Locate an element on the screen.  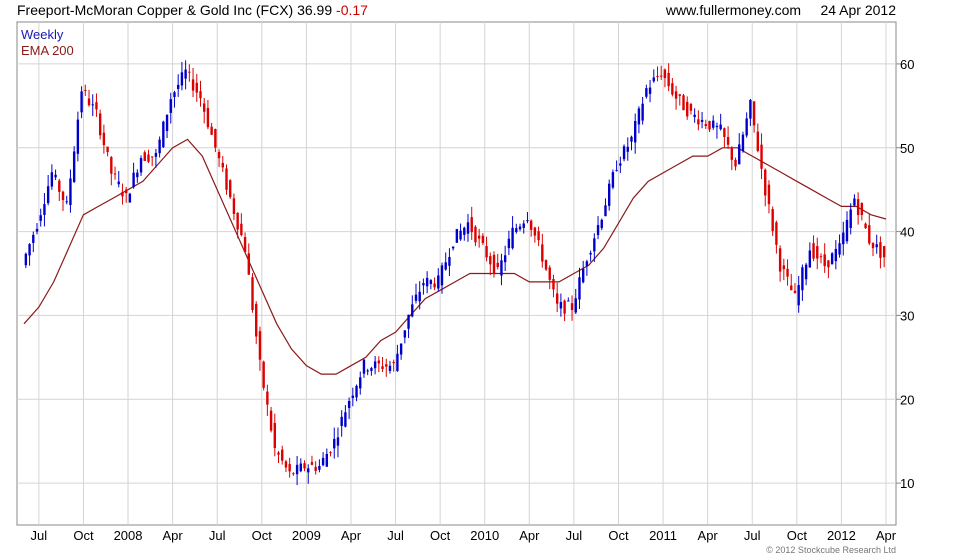
site-link: www.fullermoney.com is located at coordinates (733, 10).